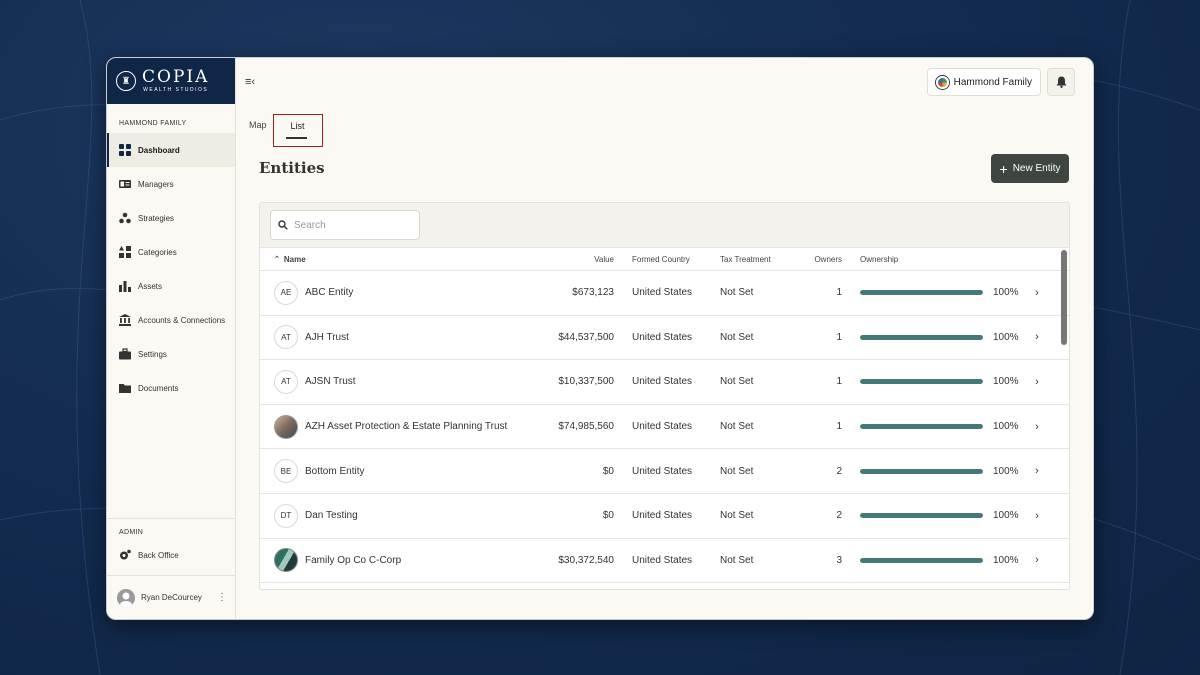 This screenshot has width=1200, height=675. I want to click on sidebar-item-accounts: Accounts & Connections, so click(171, 320).